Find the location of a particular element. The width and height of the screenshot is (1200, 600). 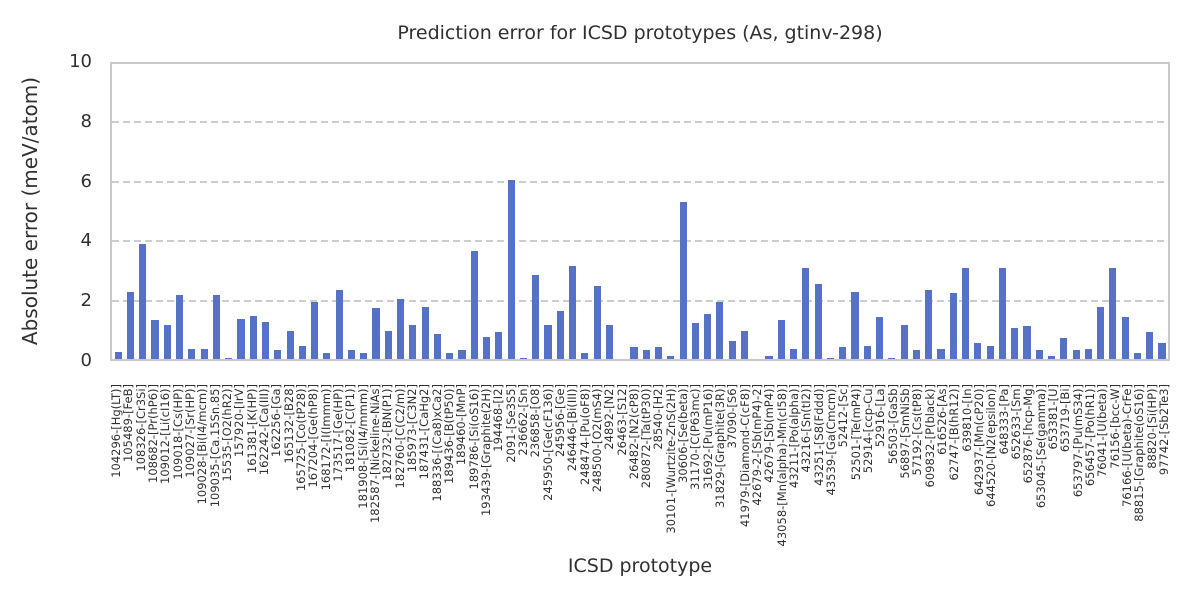

x-tick-label: 30101-[Wurtzite-ZnS(2H)] is located at coordinates (670, 459).